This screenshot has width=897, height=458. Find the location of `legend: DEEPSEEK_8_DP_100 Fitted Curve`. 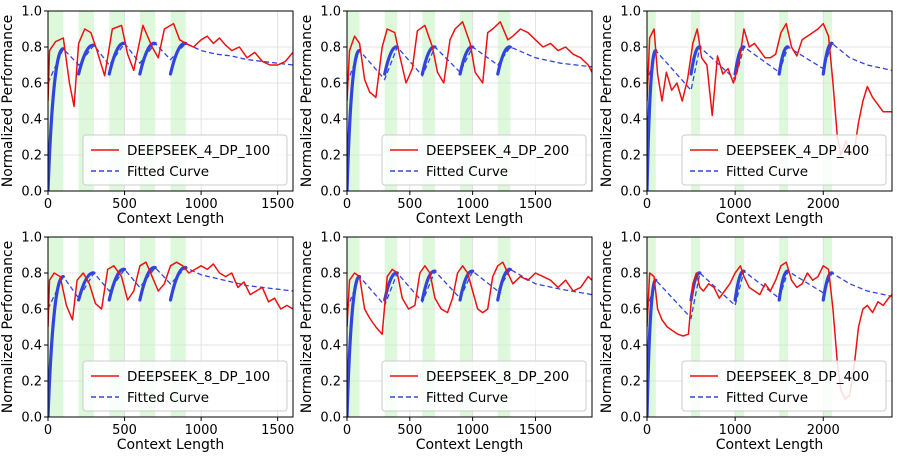

legend: DEEPSEEK_8_DP_100 Fitted Curve is located at coordinates (185, 386).